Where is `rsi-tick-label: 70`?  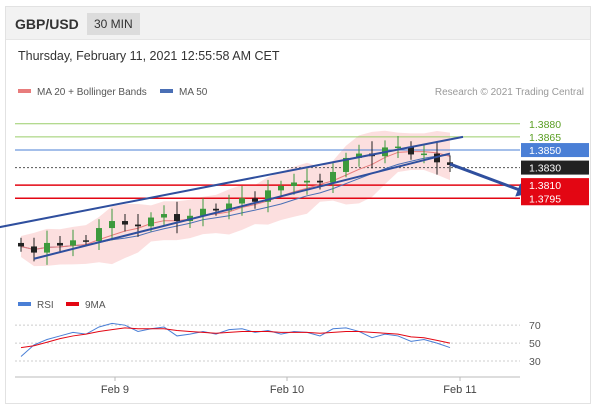
rsi-tick-label: 70 is located at coordinates (535, 326).